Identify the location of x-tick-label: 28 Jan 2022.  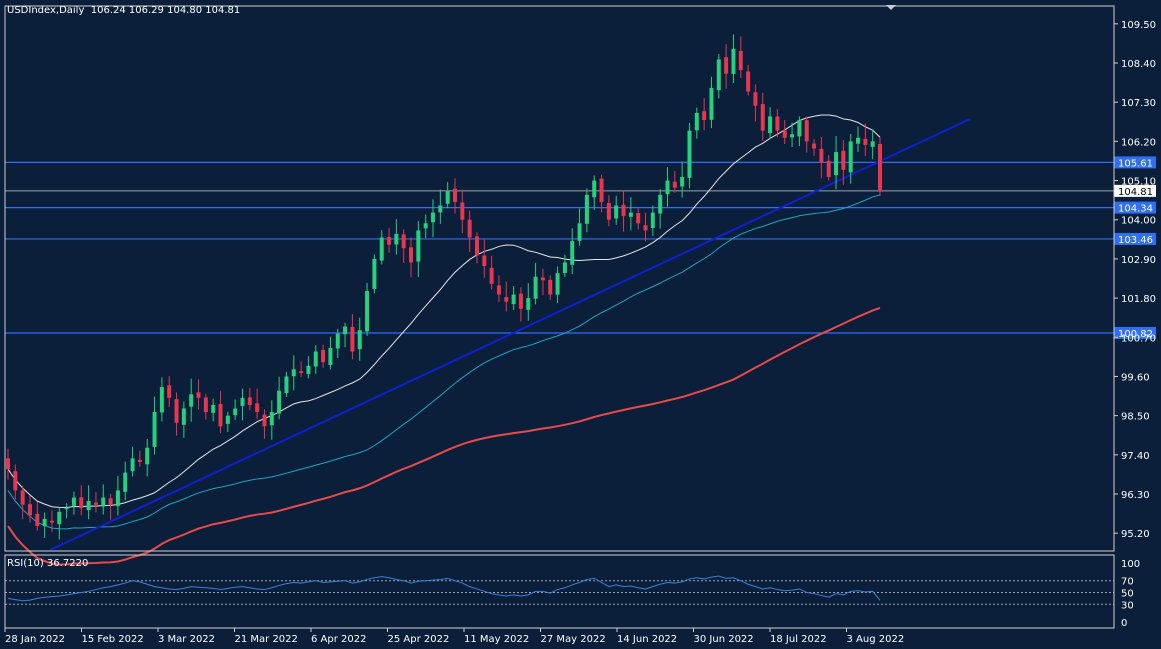
(35, 639).